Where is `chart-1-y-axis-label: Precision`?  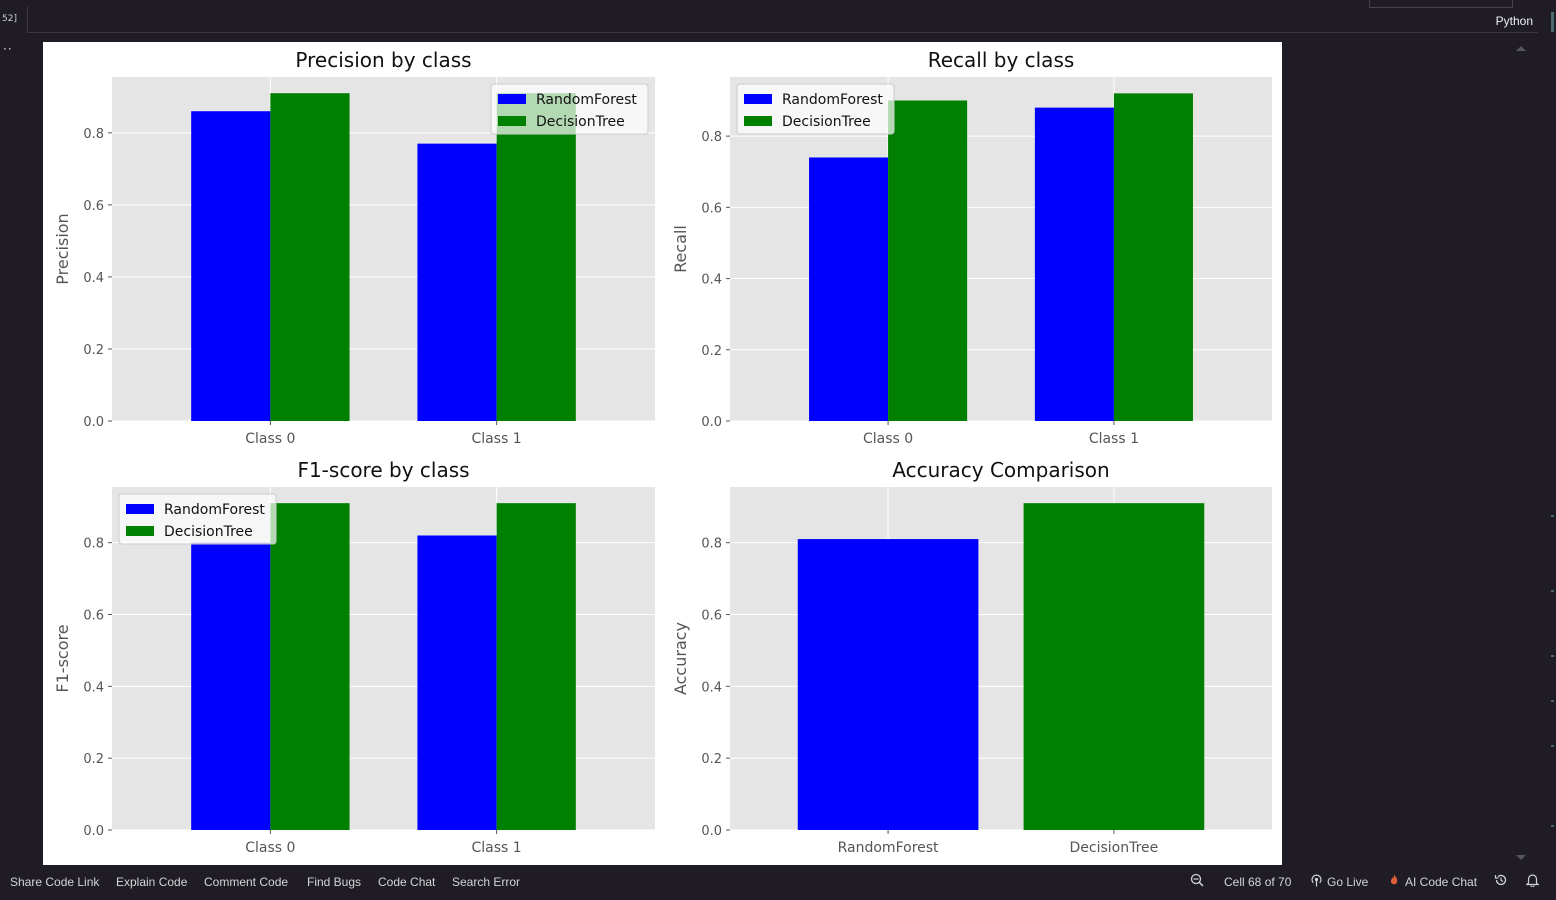 chart-1-y-axis-label: Precision is located at coordinates (62, 248).